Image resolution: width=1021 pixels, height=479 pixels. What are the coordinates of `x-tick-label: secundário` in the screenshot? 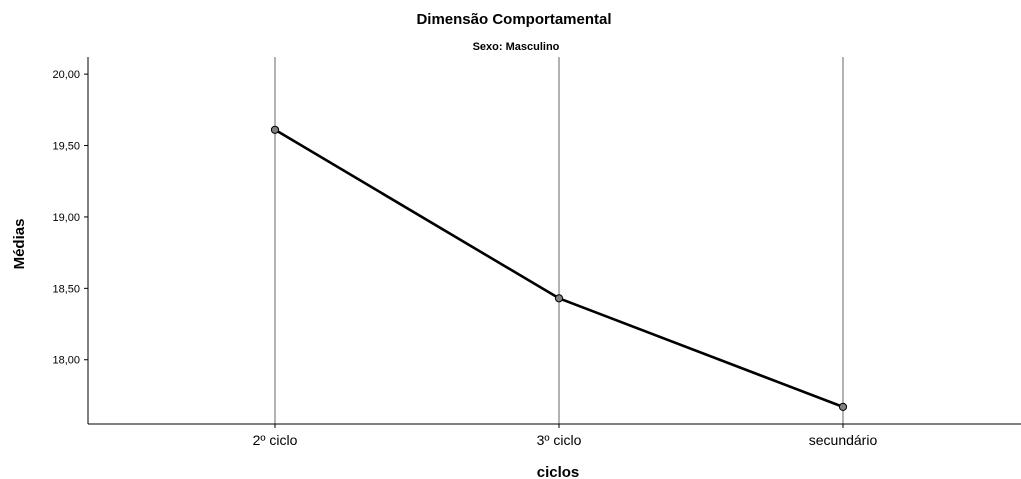 It's located at (843, 440).